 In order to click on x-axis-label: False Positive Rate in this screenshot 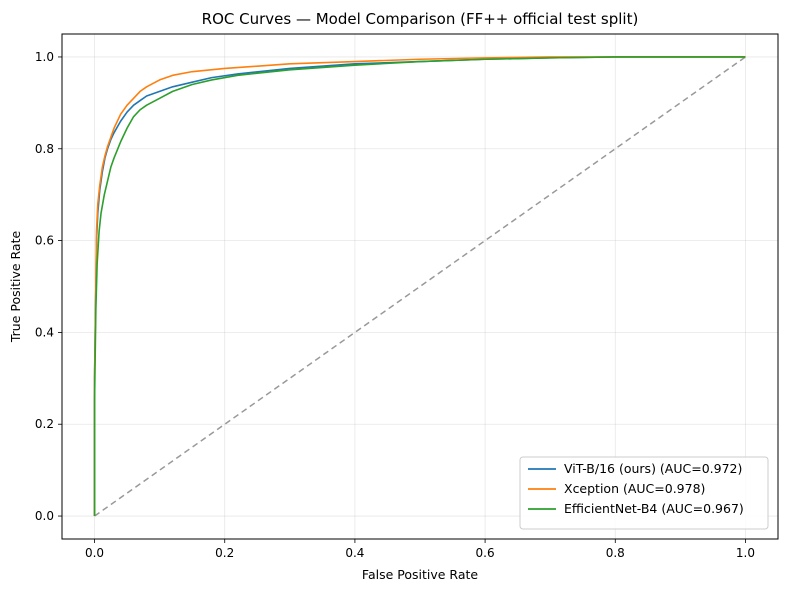, I will do `click(420, 574)`.